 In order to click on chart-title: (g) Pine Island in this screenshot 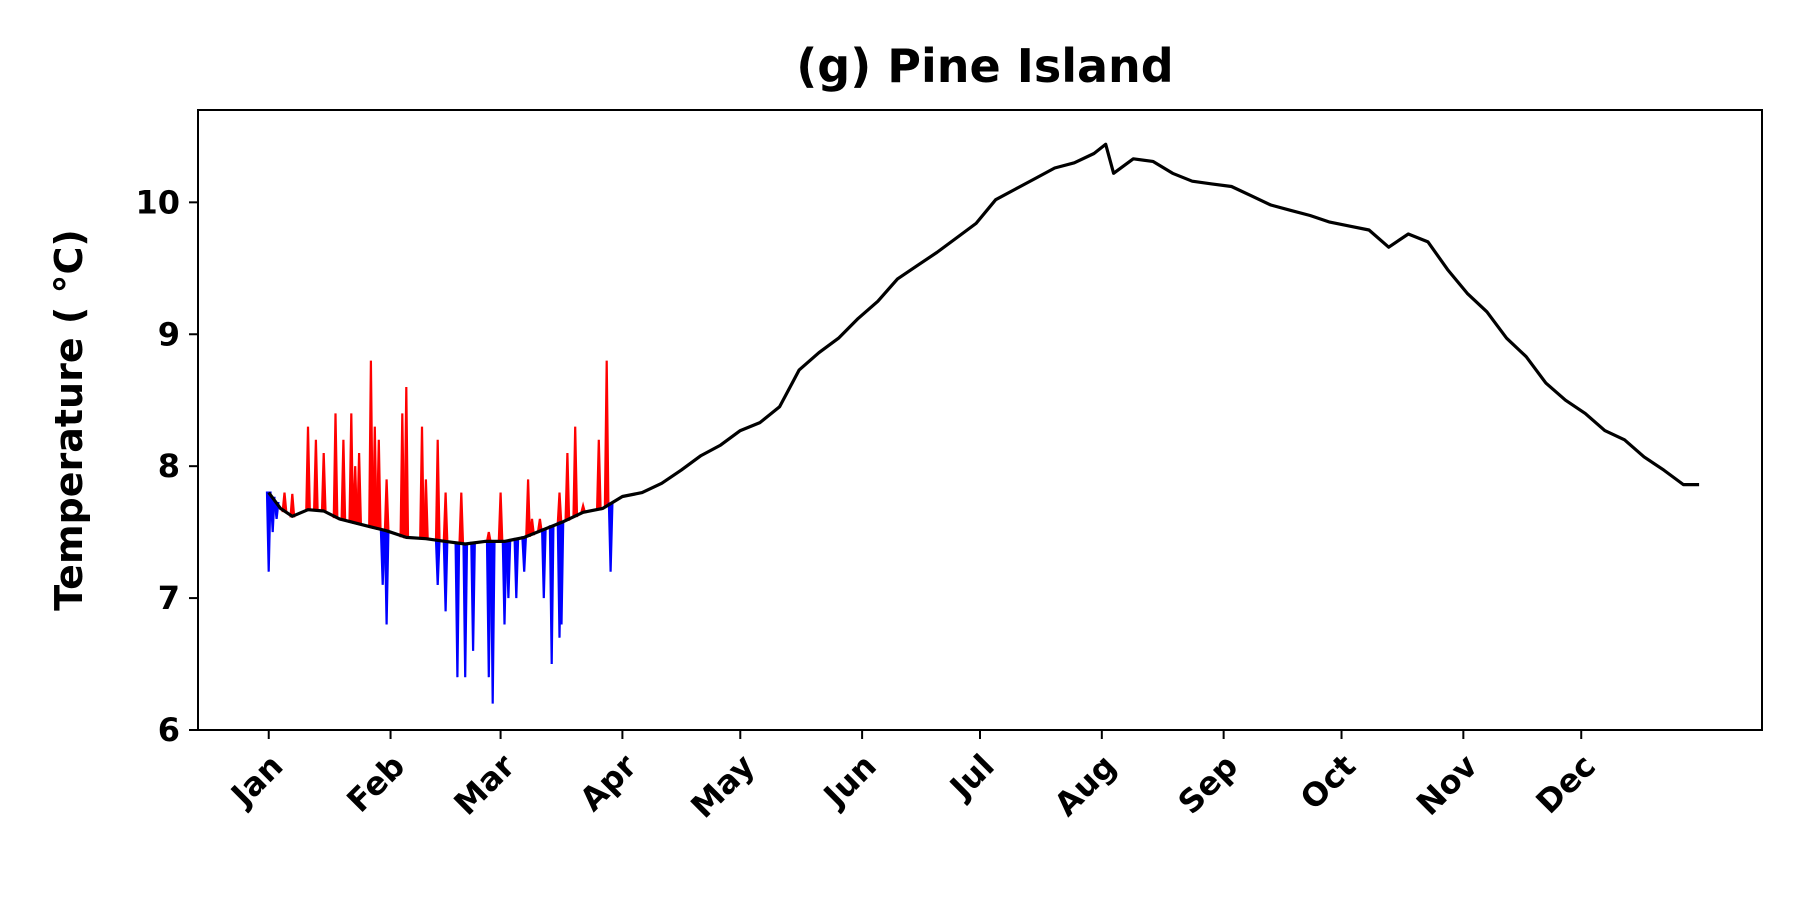, I will do `click(984, 66)`.